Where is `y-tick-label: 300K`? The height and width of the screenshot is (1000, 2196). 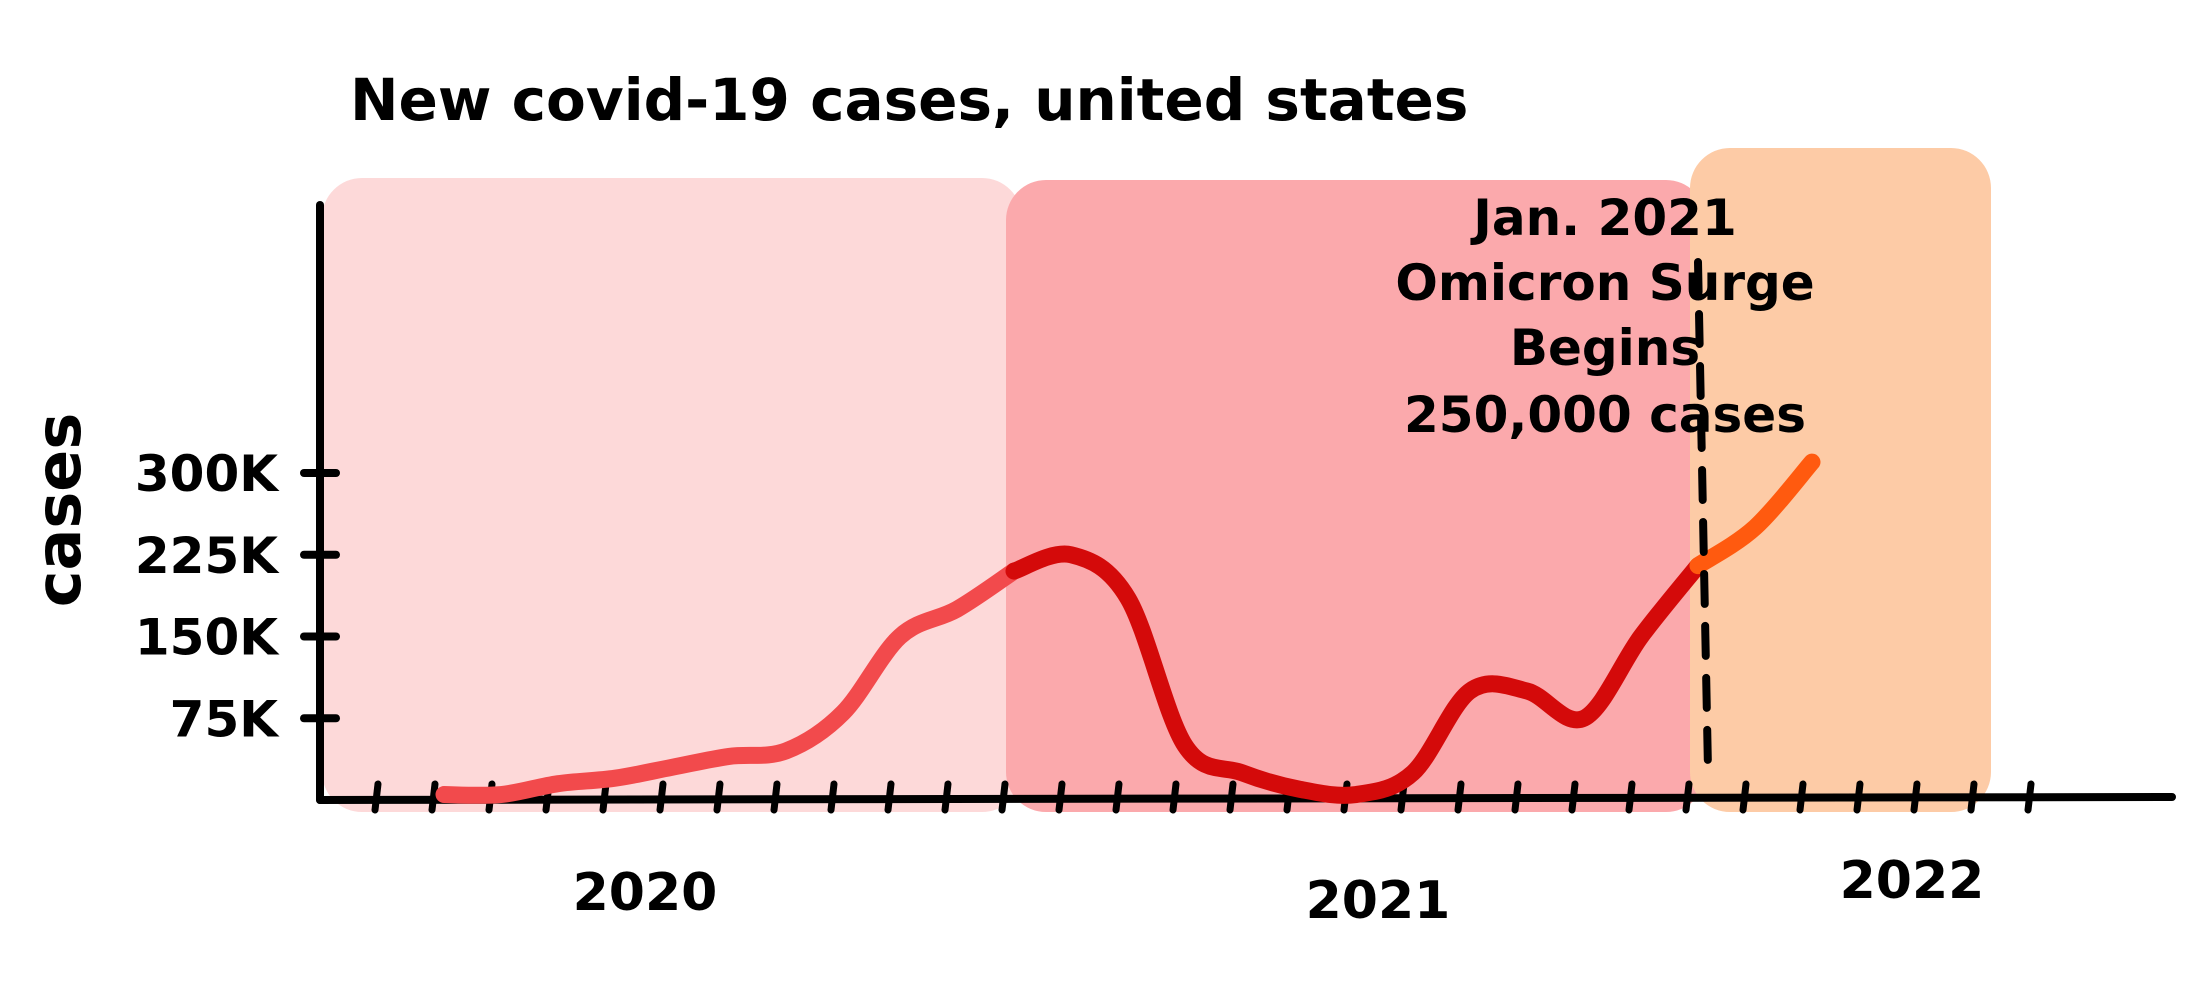 y-tick-label: 300K is located at coordinates (207, 474).